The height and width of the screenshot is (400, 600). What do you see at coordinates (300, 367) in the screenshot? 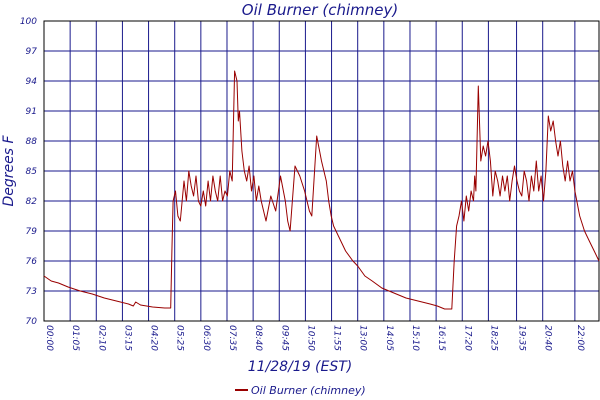
I see `x-axis-label: 11/28/19 (EST)` at bounding box center [300, 367].